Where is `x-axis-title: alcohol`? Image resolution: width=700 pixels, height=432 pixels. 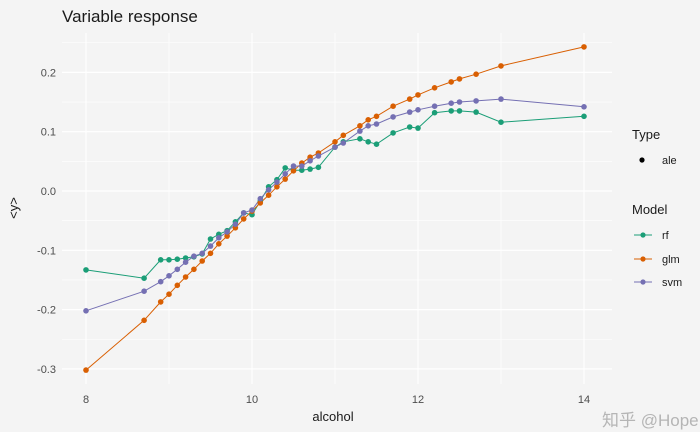 x-axis-title: alcohol is located at coordinates (332, 416).